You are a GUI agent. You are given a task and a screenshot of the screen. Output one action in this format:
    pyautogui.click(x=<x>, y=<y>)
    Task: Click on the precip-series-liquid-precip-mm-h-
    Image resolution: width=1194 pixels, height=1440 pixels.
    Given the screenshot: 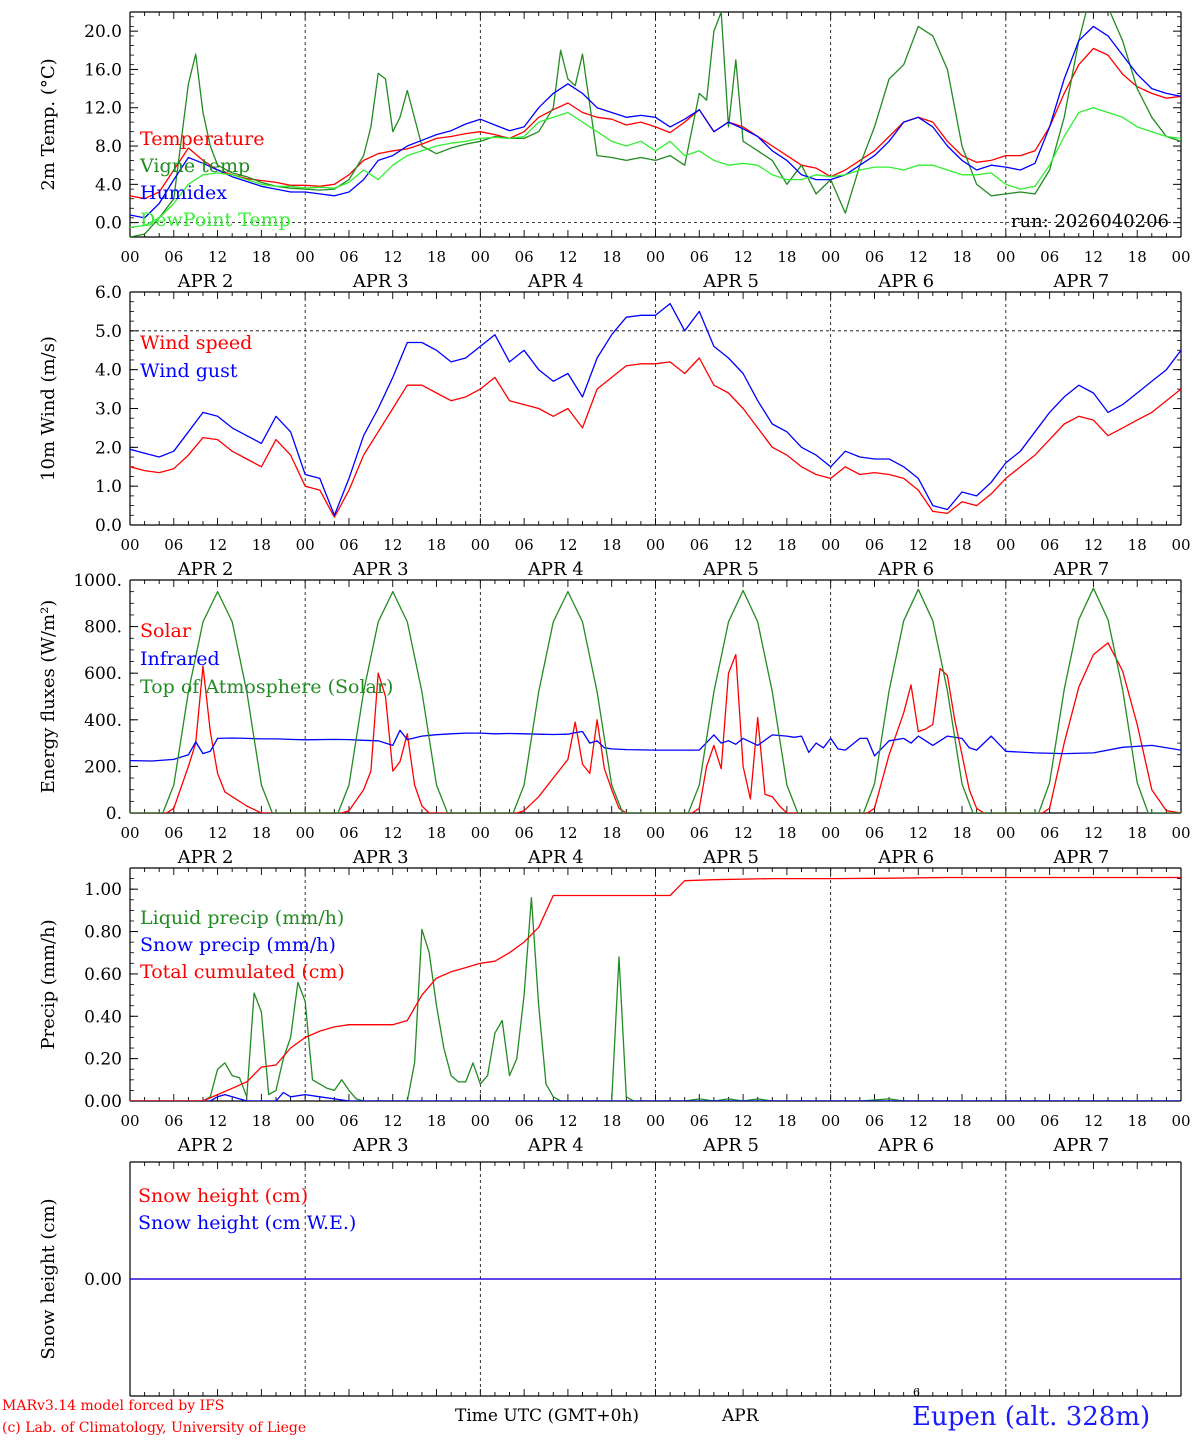 What is the action you would take?
    pyautogui.click(x=655, y=999)
    